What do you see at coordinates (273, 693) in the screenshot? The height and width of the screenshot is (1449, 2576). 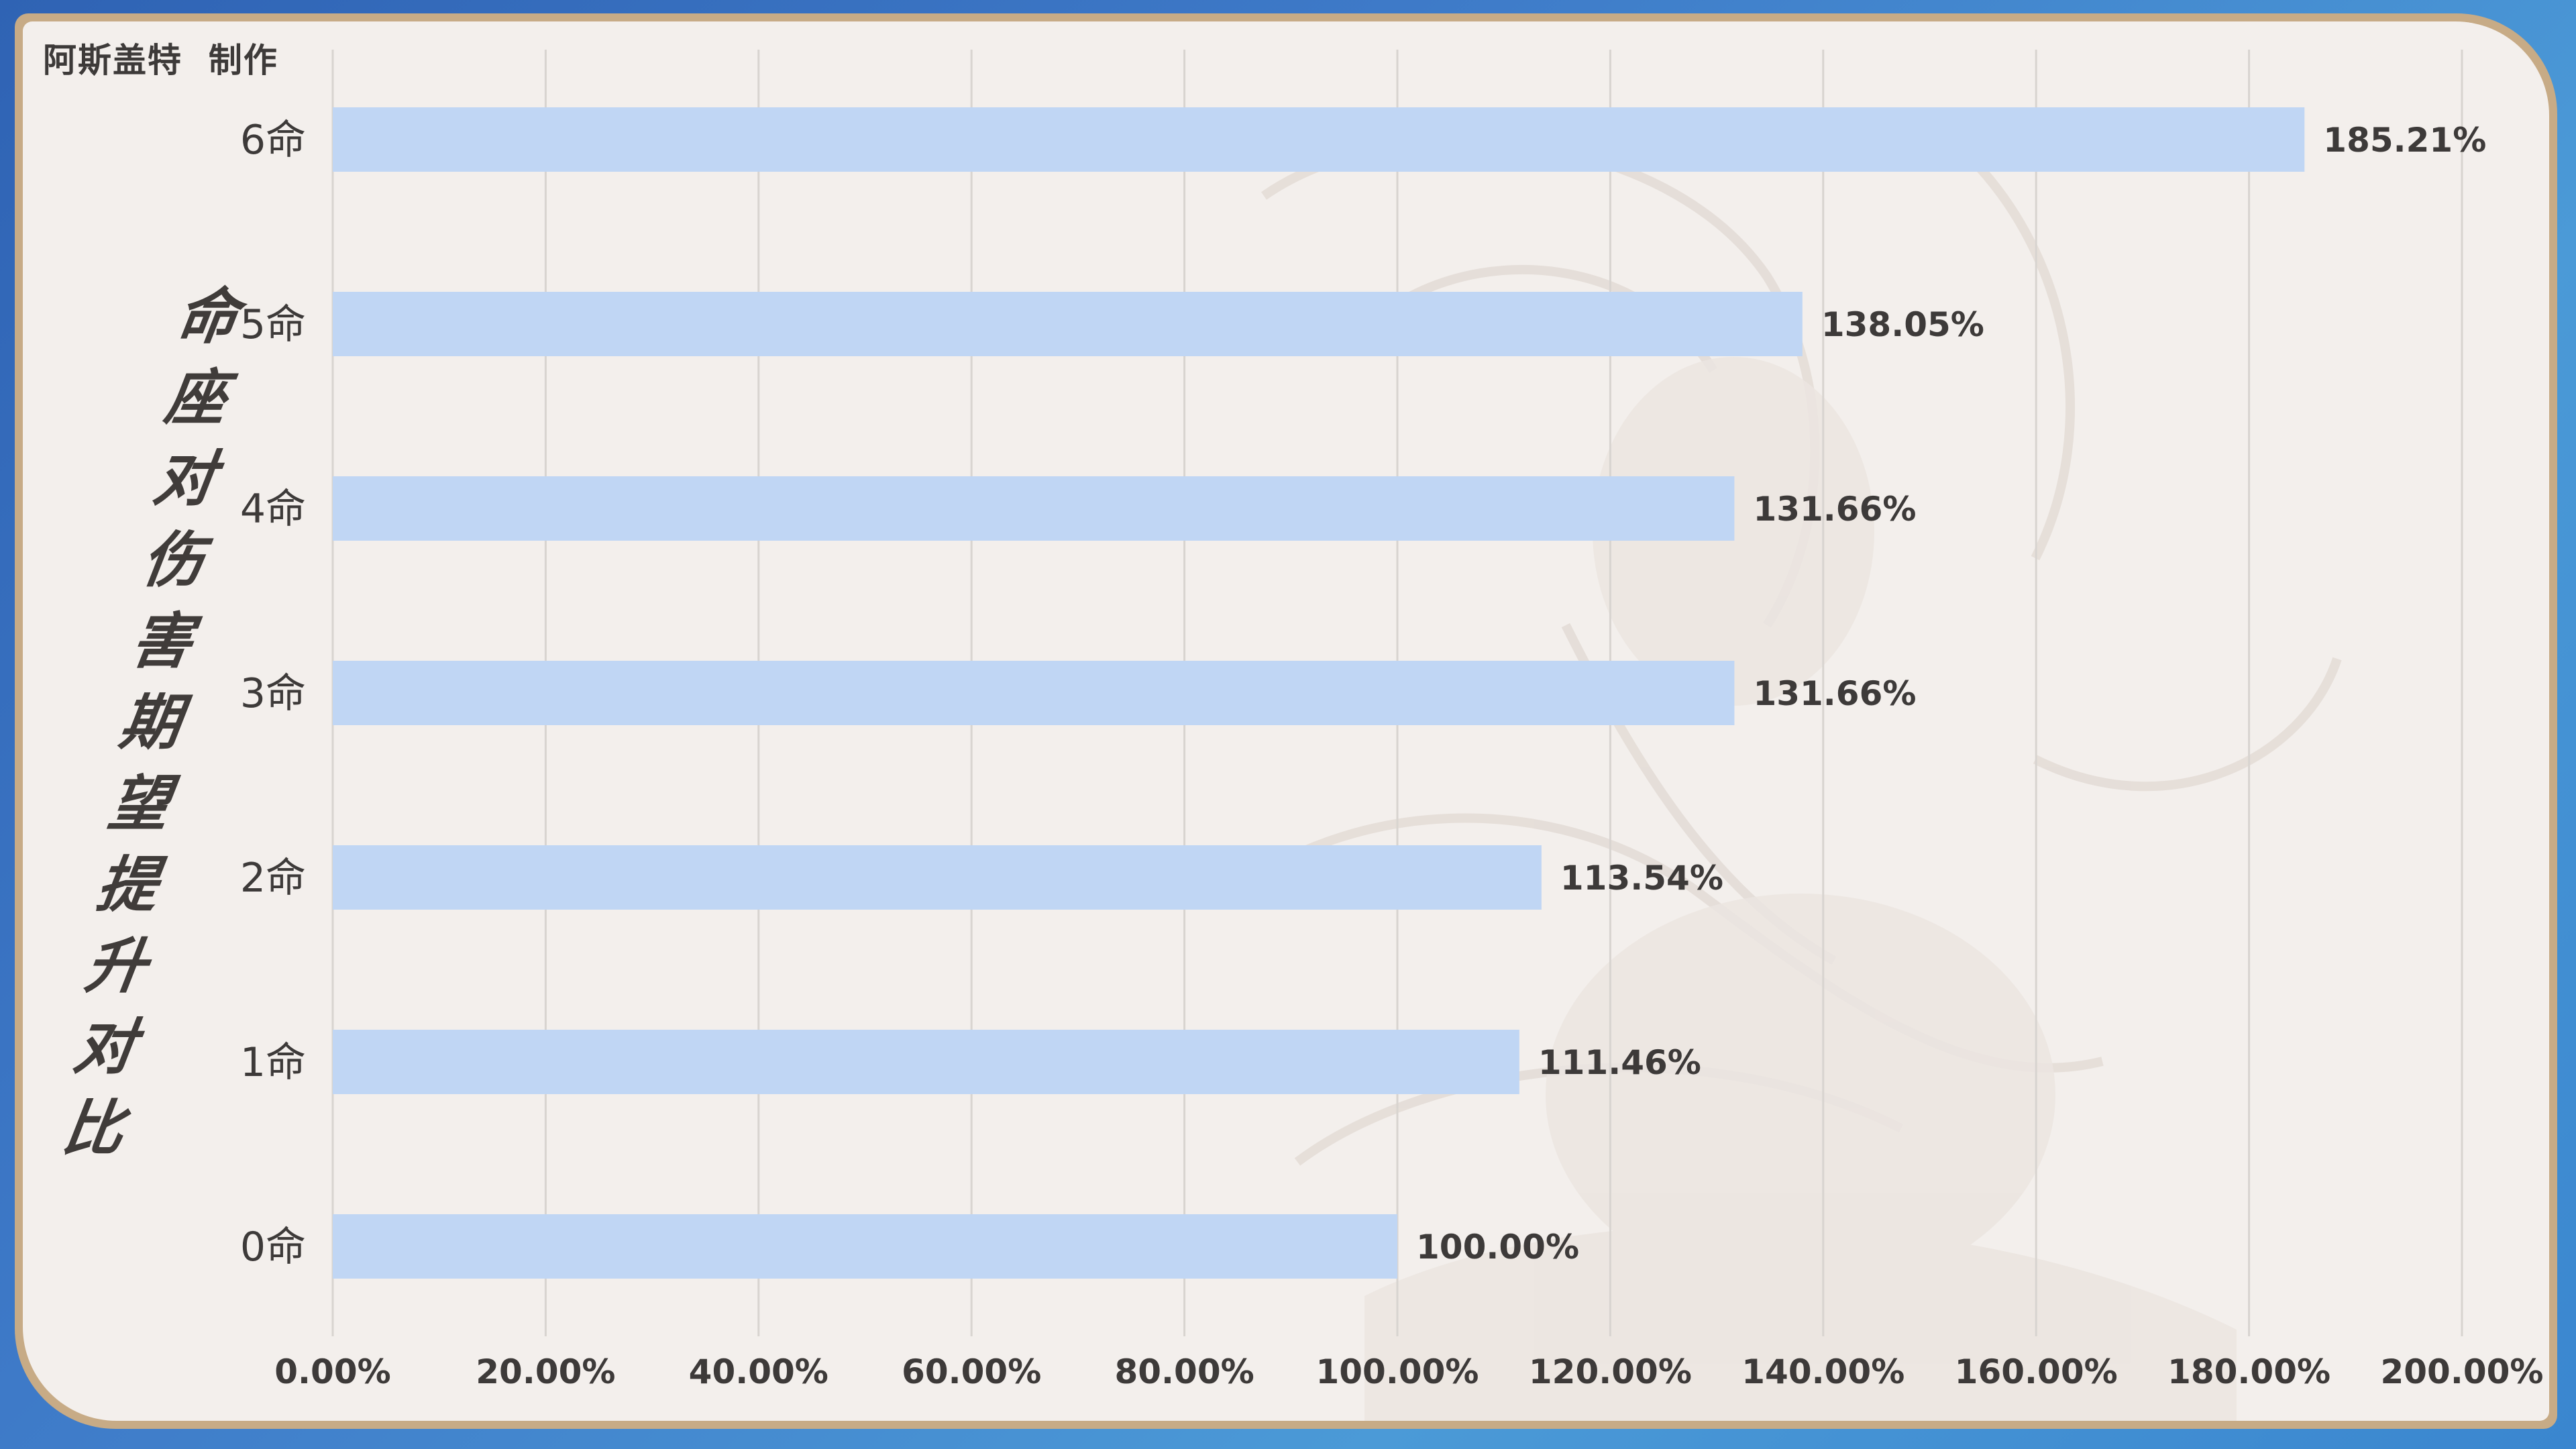 I see `category-label: 3命` at bounding box center [273, 693].